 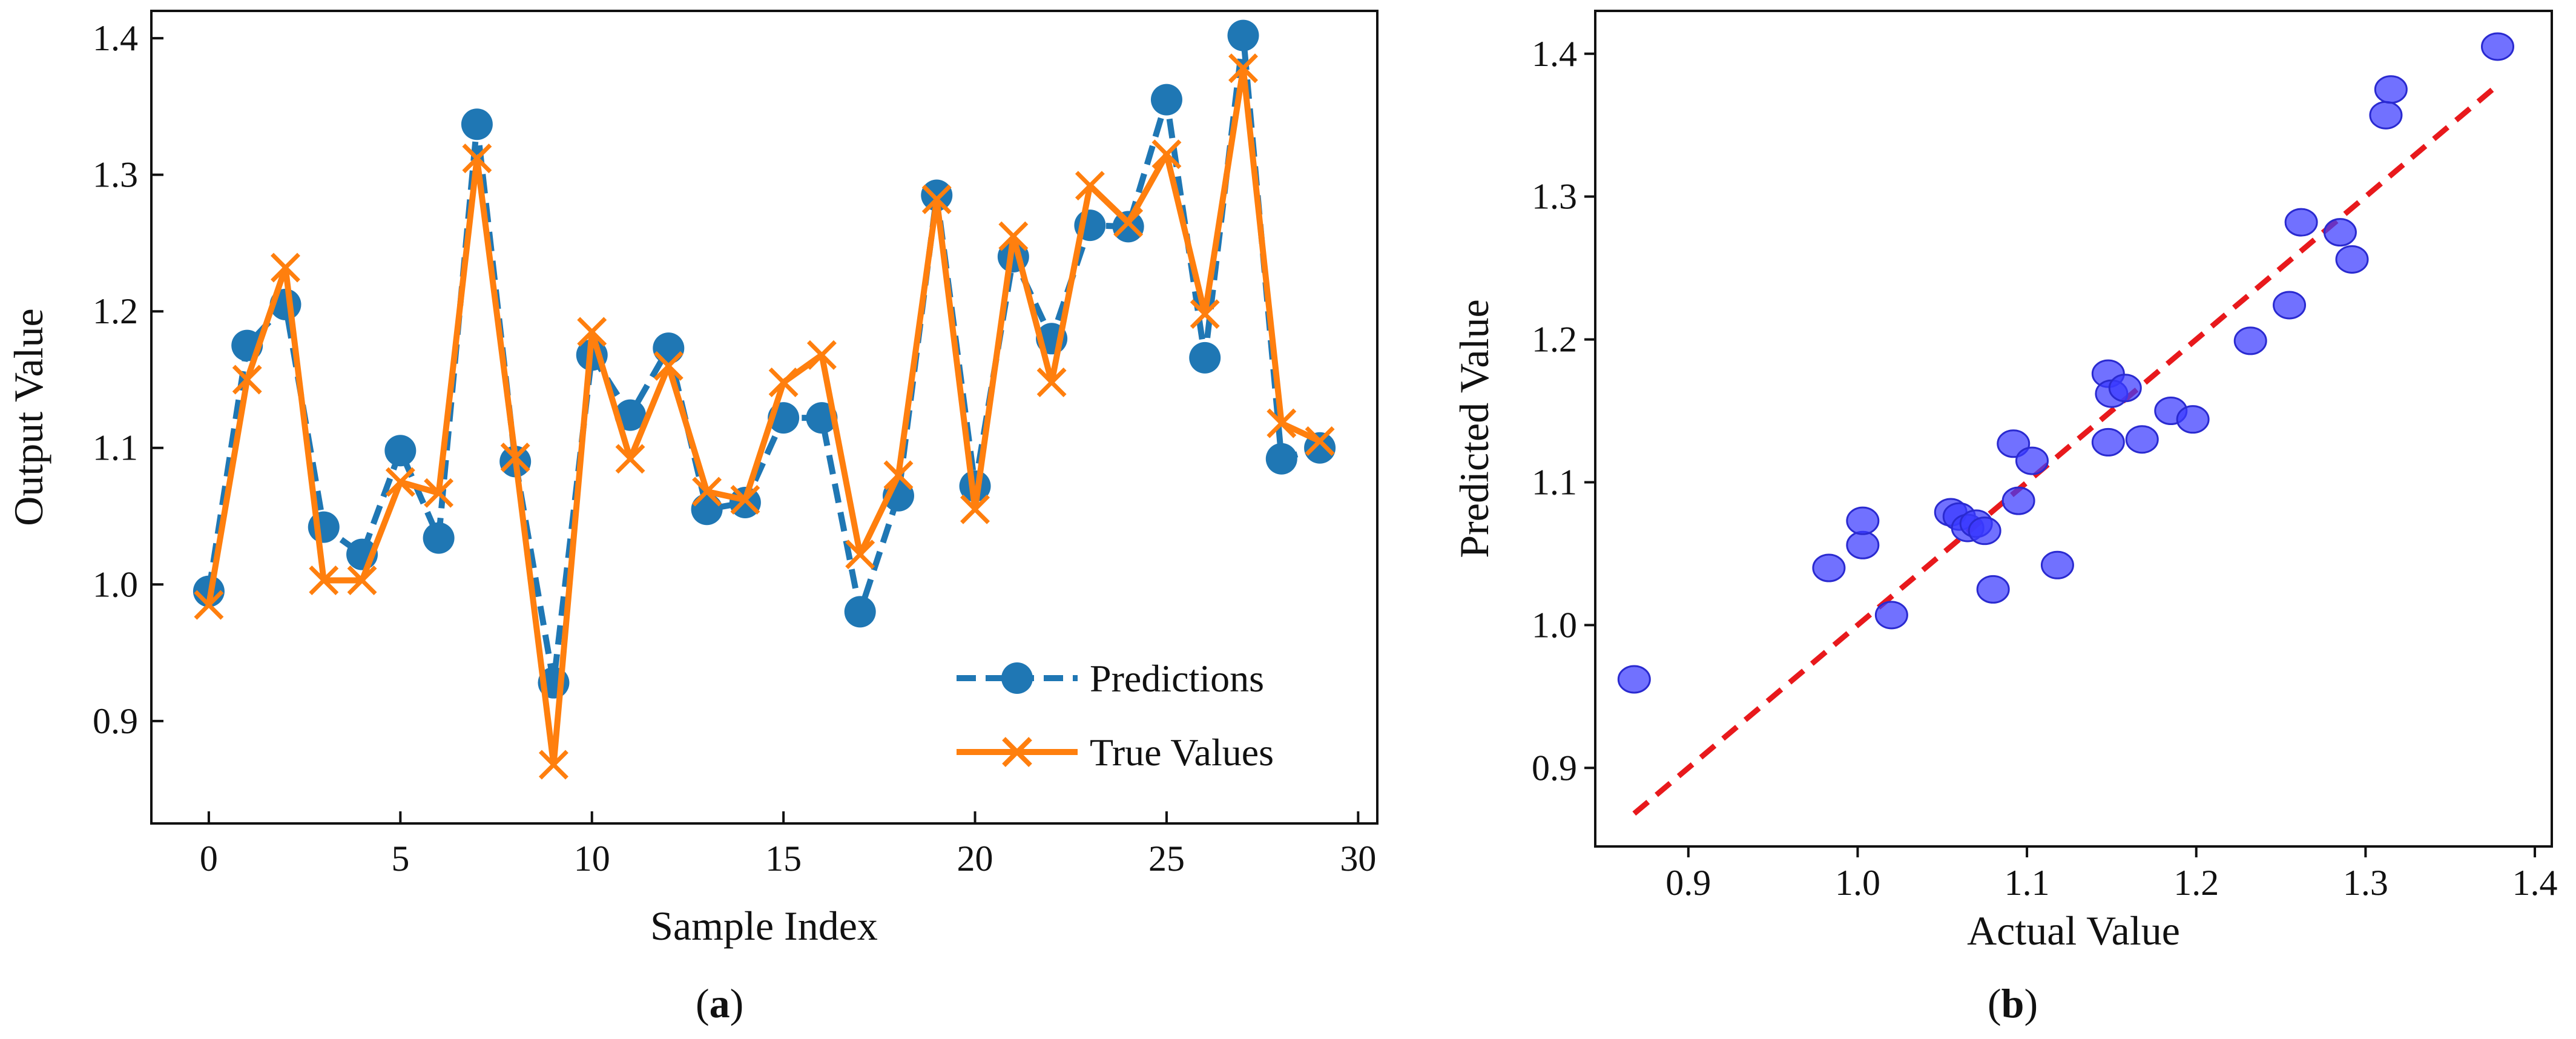 What do you see at coordinates (115, 584) in the screenshot?
I see `y-tick-label-a: 1.0` at bounding box center [115, 584].